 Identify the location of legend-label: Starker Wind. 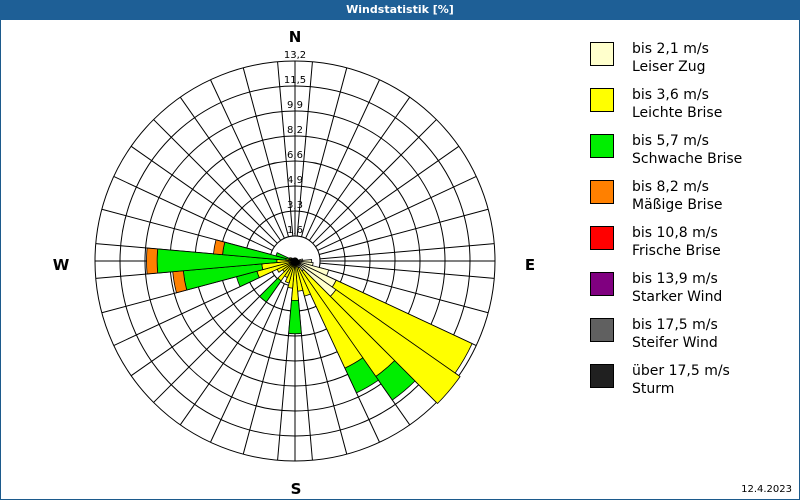
(677, 297).